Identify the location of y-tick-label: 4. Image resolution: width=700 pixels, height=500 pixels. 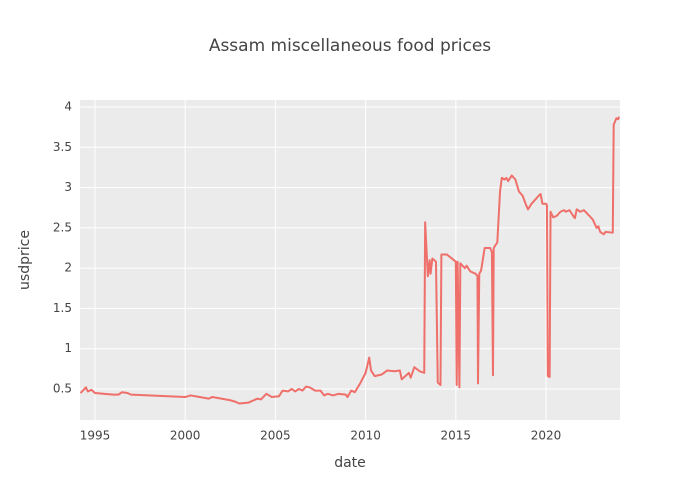
(68, 107).